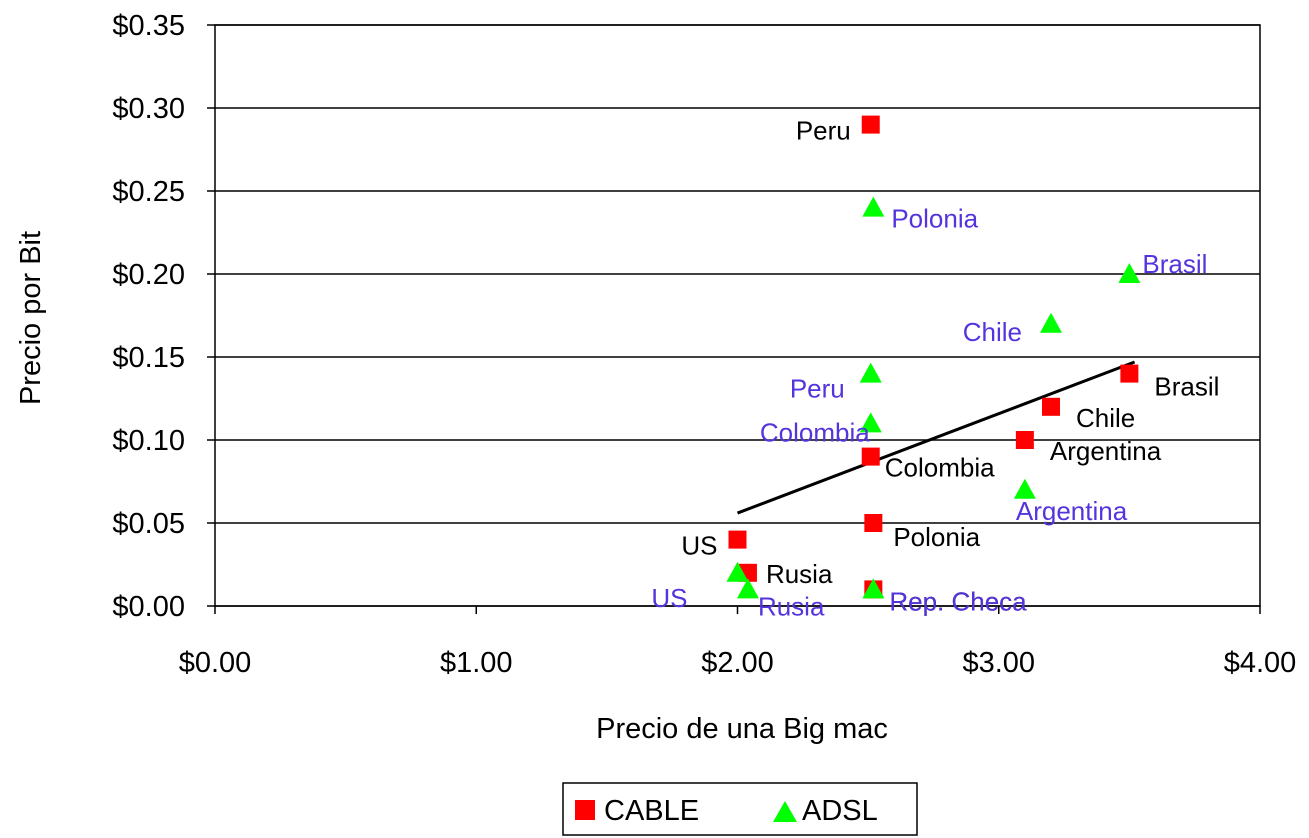 The image size is (1309, 838). I want to click on x-tick-label: $1.00, so click(476, 663).